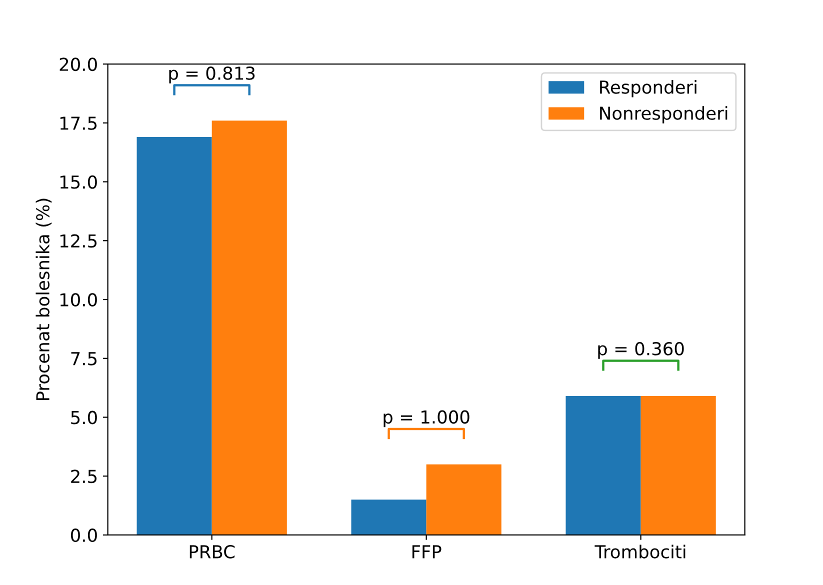  Describe the element at coordinates (84, 417) in the screenshot. I see `y-tick-label: 5.0` at that location.